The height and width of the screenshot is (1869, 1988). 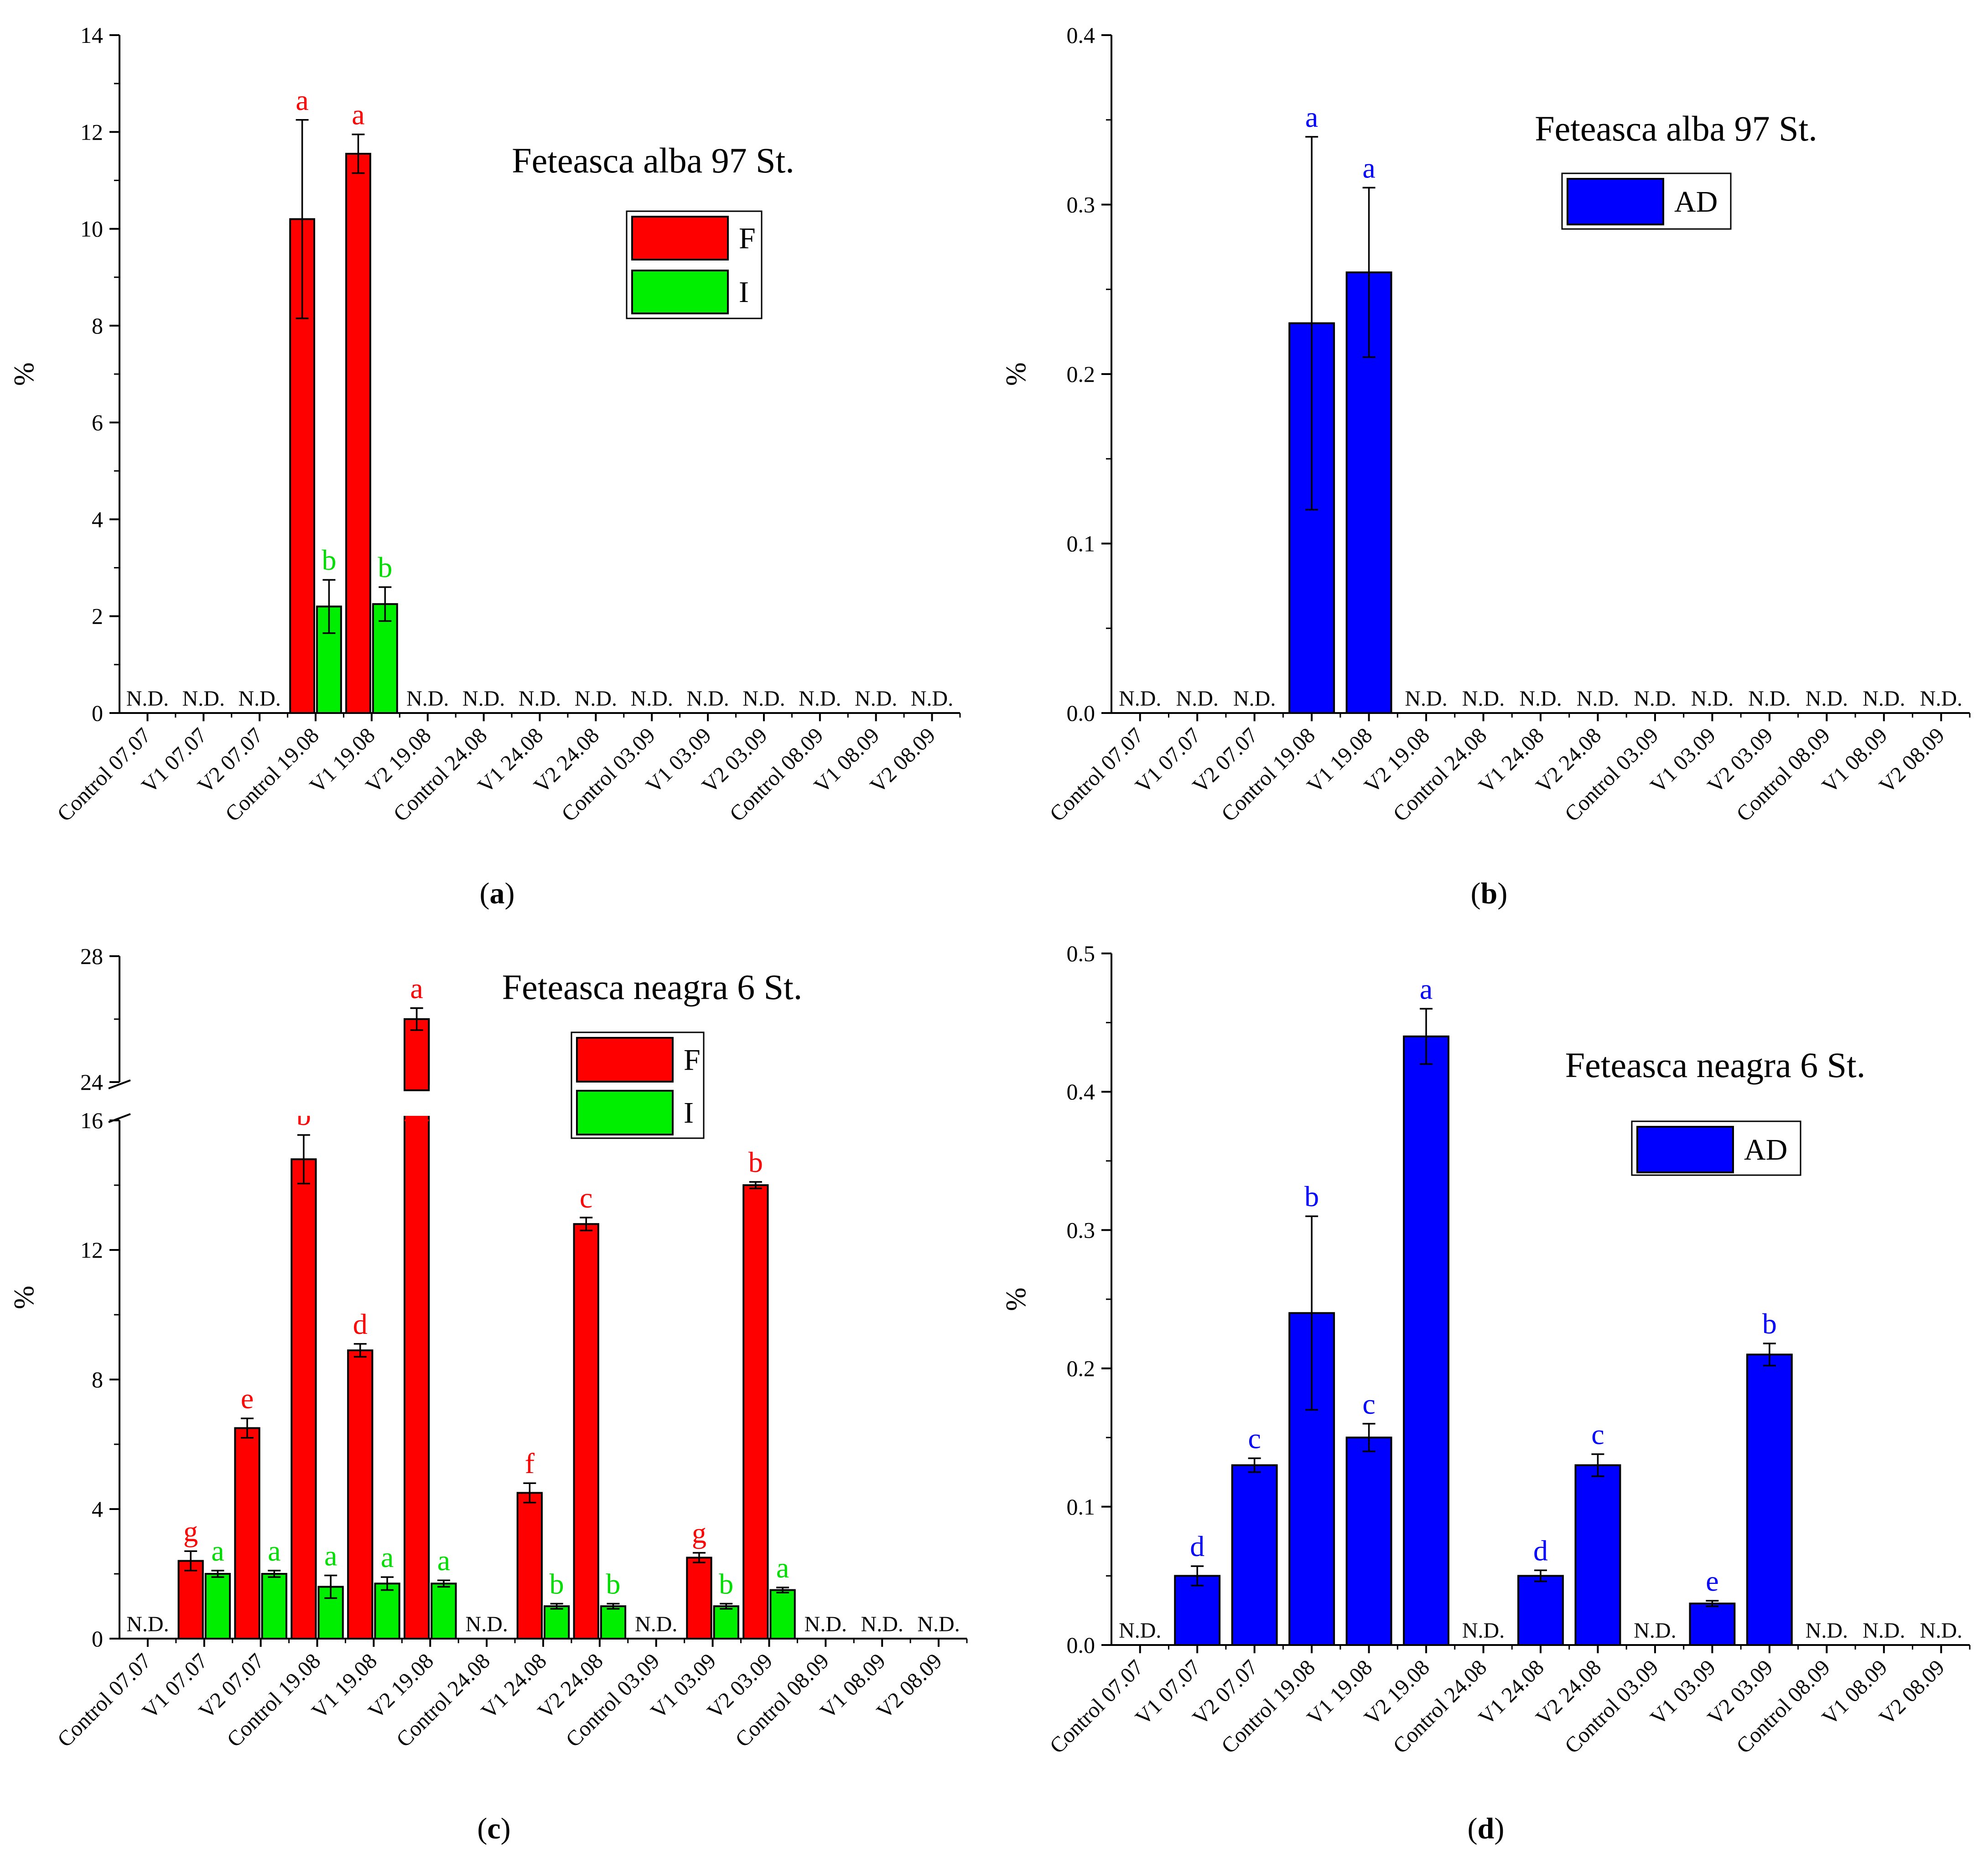 What do you see at coordinates (692, 1060) in the screenshot?
I see `legend-label-F: F` at bounding box center [692, 1060].